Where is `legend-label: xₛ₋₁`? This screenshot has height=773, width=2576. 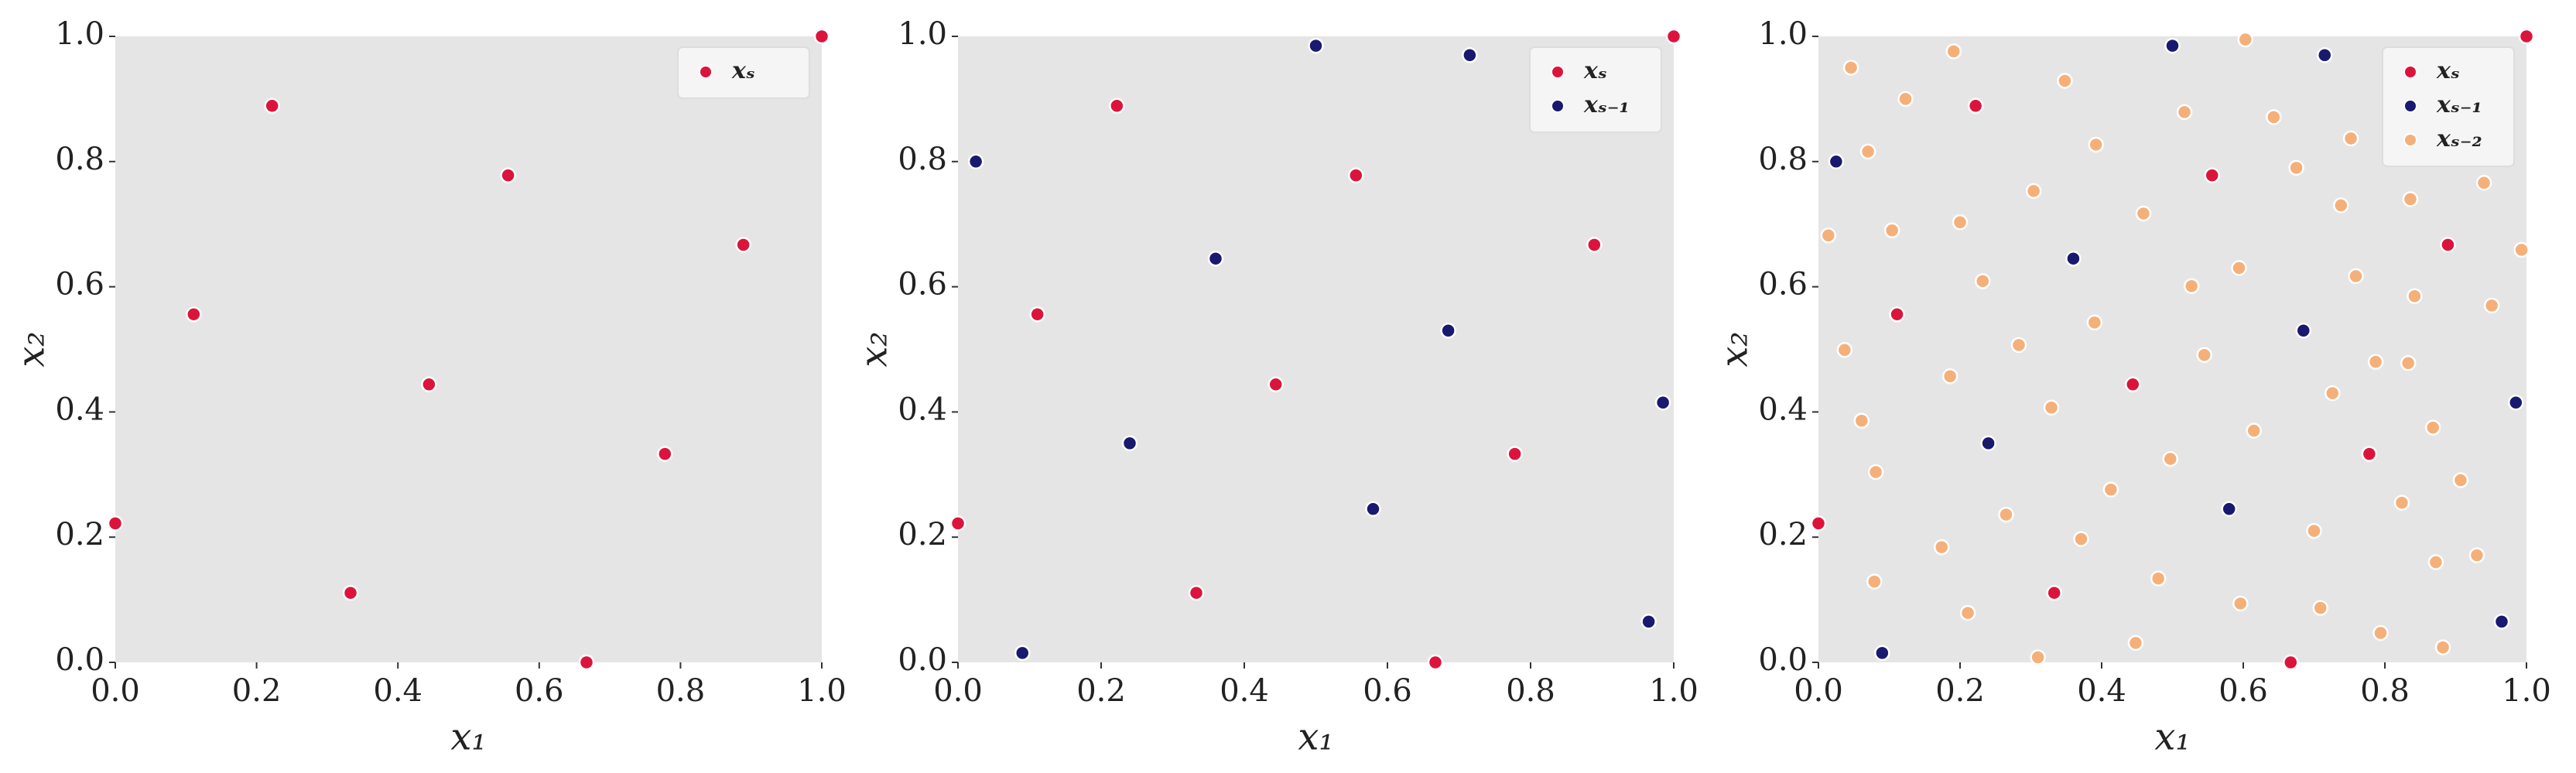
legend-label: xₛ₋₁ is located at coordinates (2459, 104).